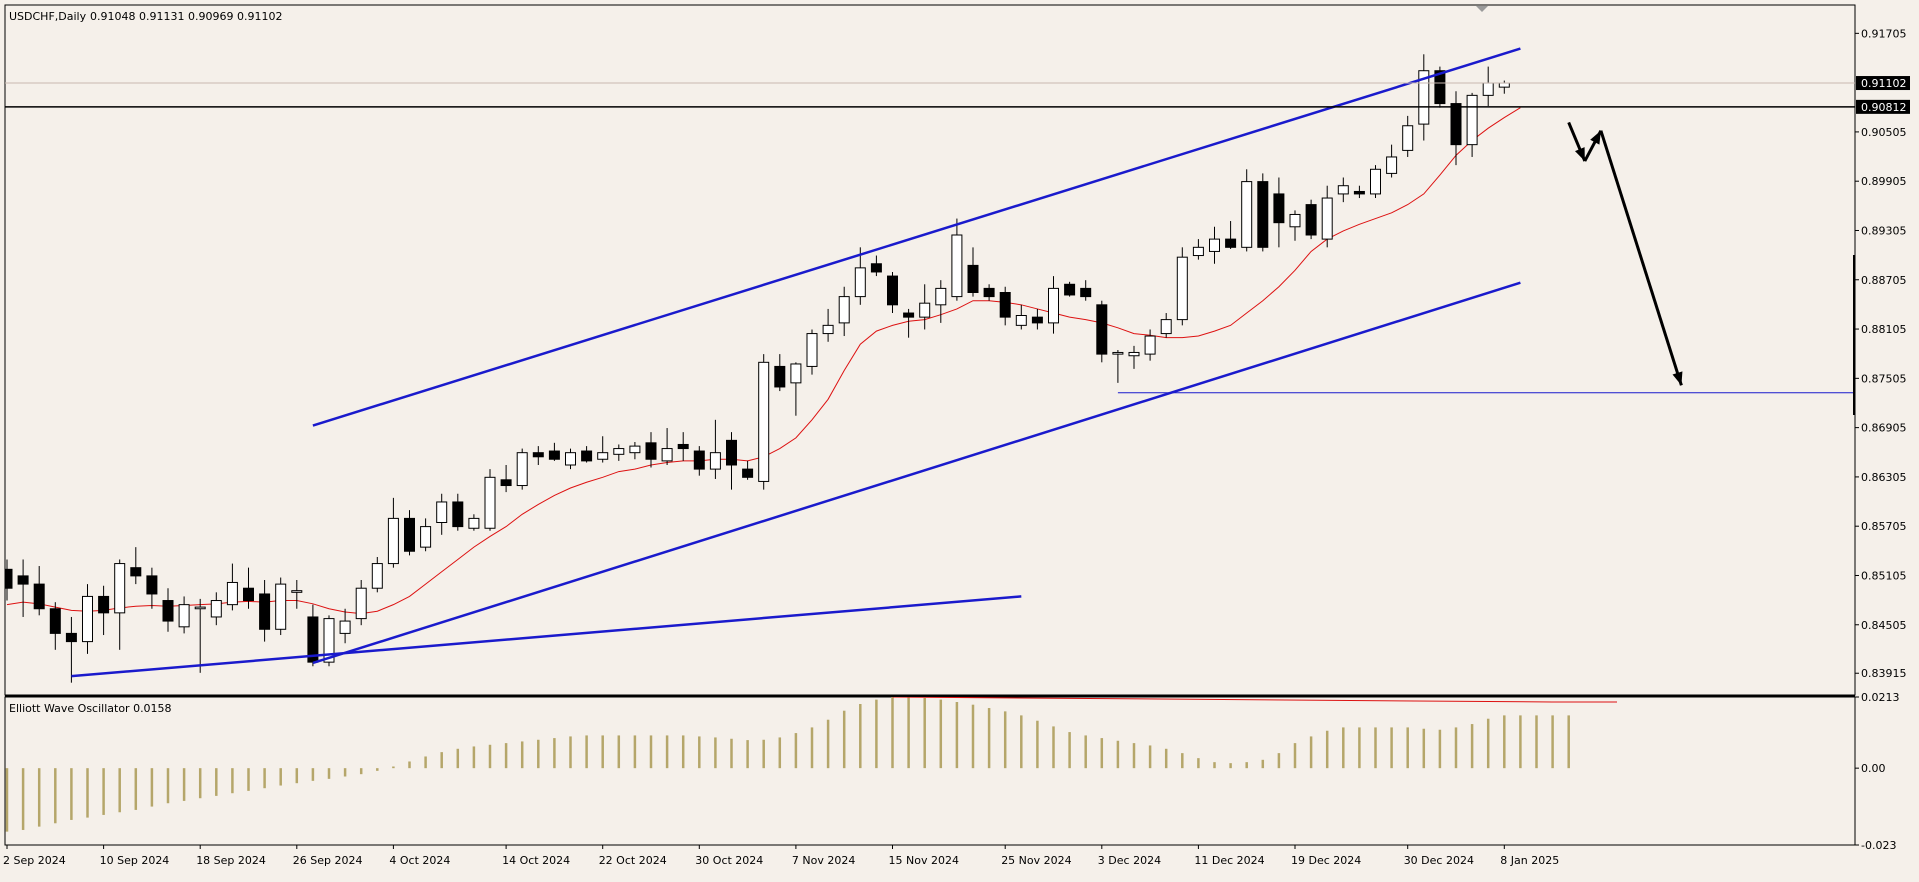 The image size is (1919, 882). I want to click on scroll-marker, so click(1854, 335).